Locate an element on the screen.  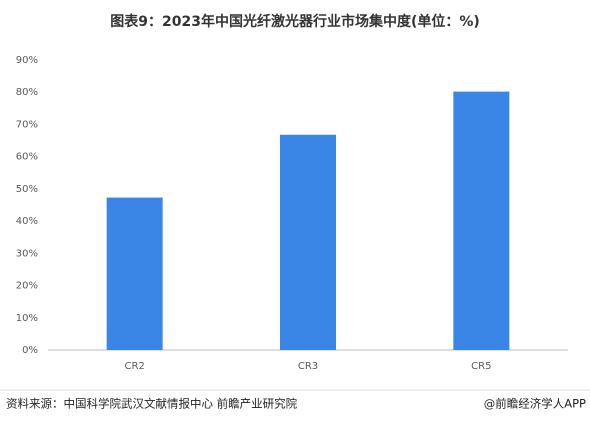
y-tick-label: 80% is located at coordinates (27, 92).